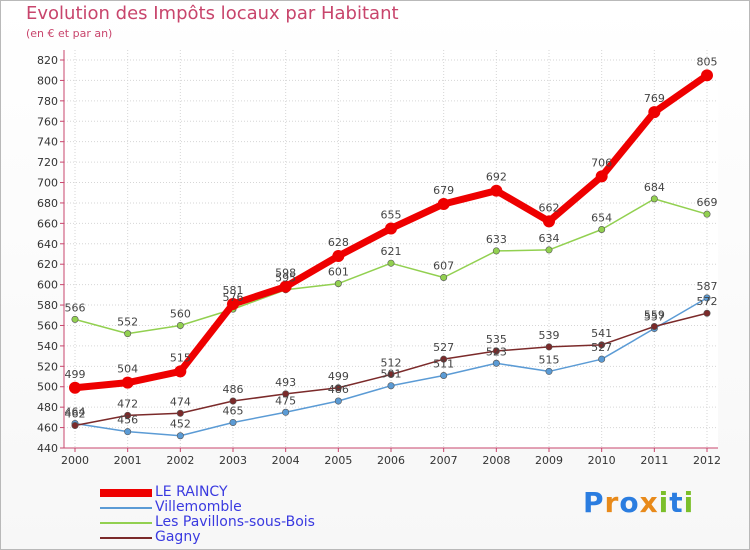 The image size is (750, 550). I want to click on y-tick-label: 560, so click(47, 325).